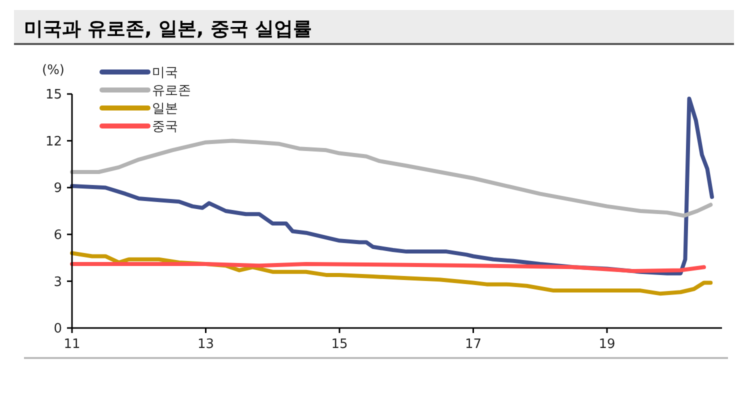 The height and width of the screenshot is (394, 745). Describe the element at coordinates (53, 142) in the screenshot. I see `y-tick-label: 12` at that location.